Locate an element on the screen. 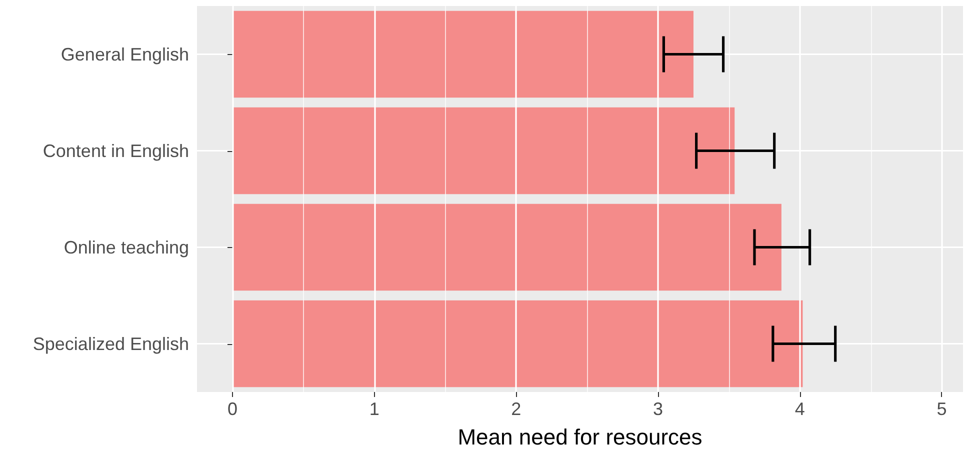 The image size is (966, 453). x-tick-label: 4 is located at coordinates (799, 409).